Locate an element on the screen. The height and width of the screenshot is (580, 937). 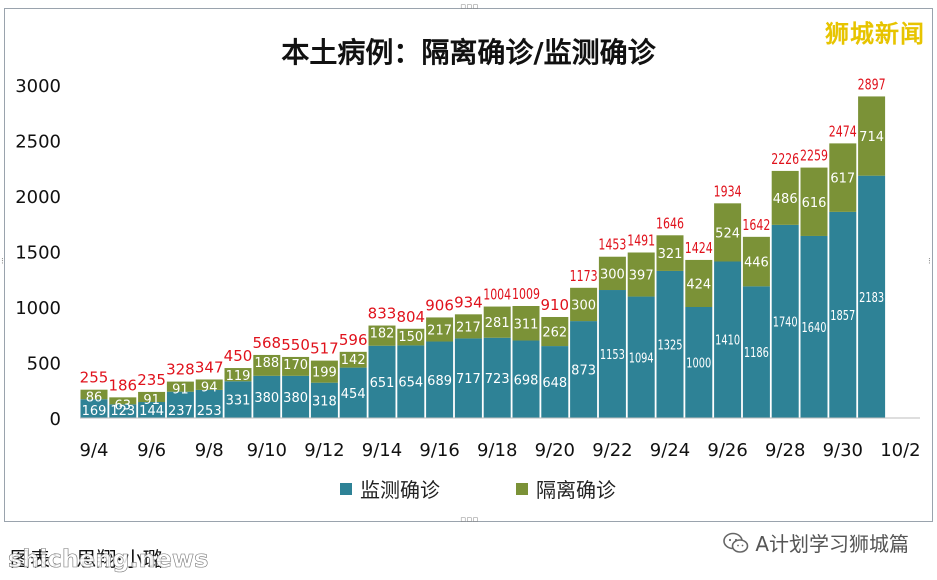
data-label-total: 1934 is located at coordinates (728, 191).